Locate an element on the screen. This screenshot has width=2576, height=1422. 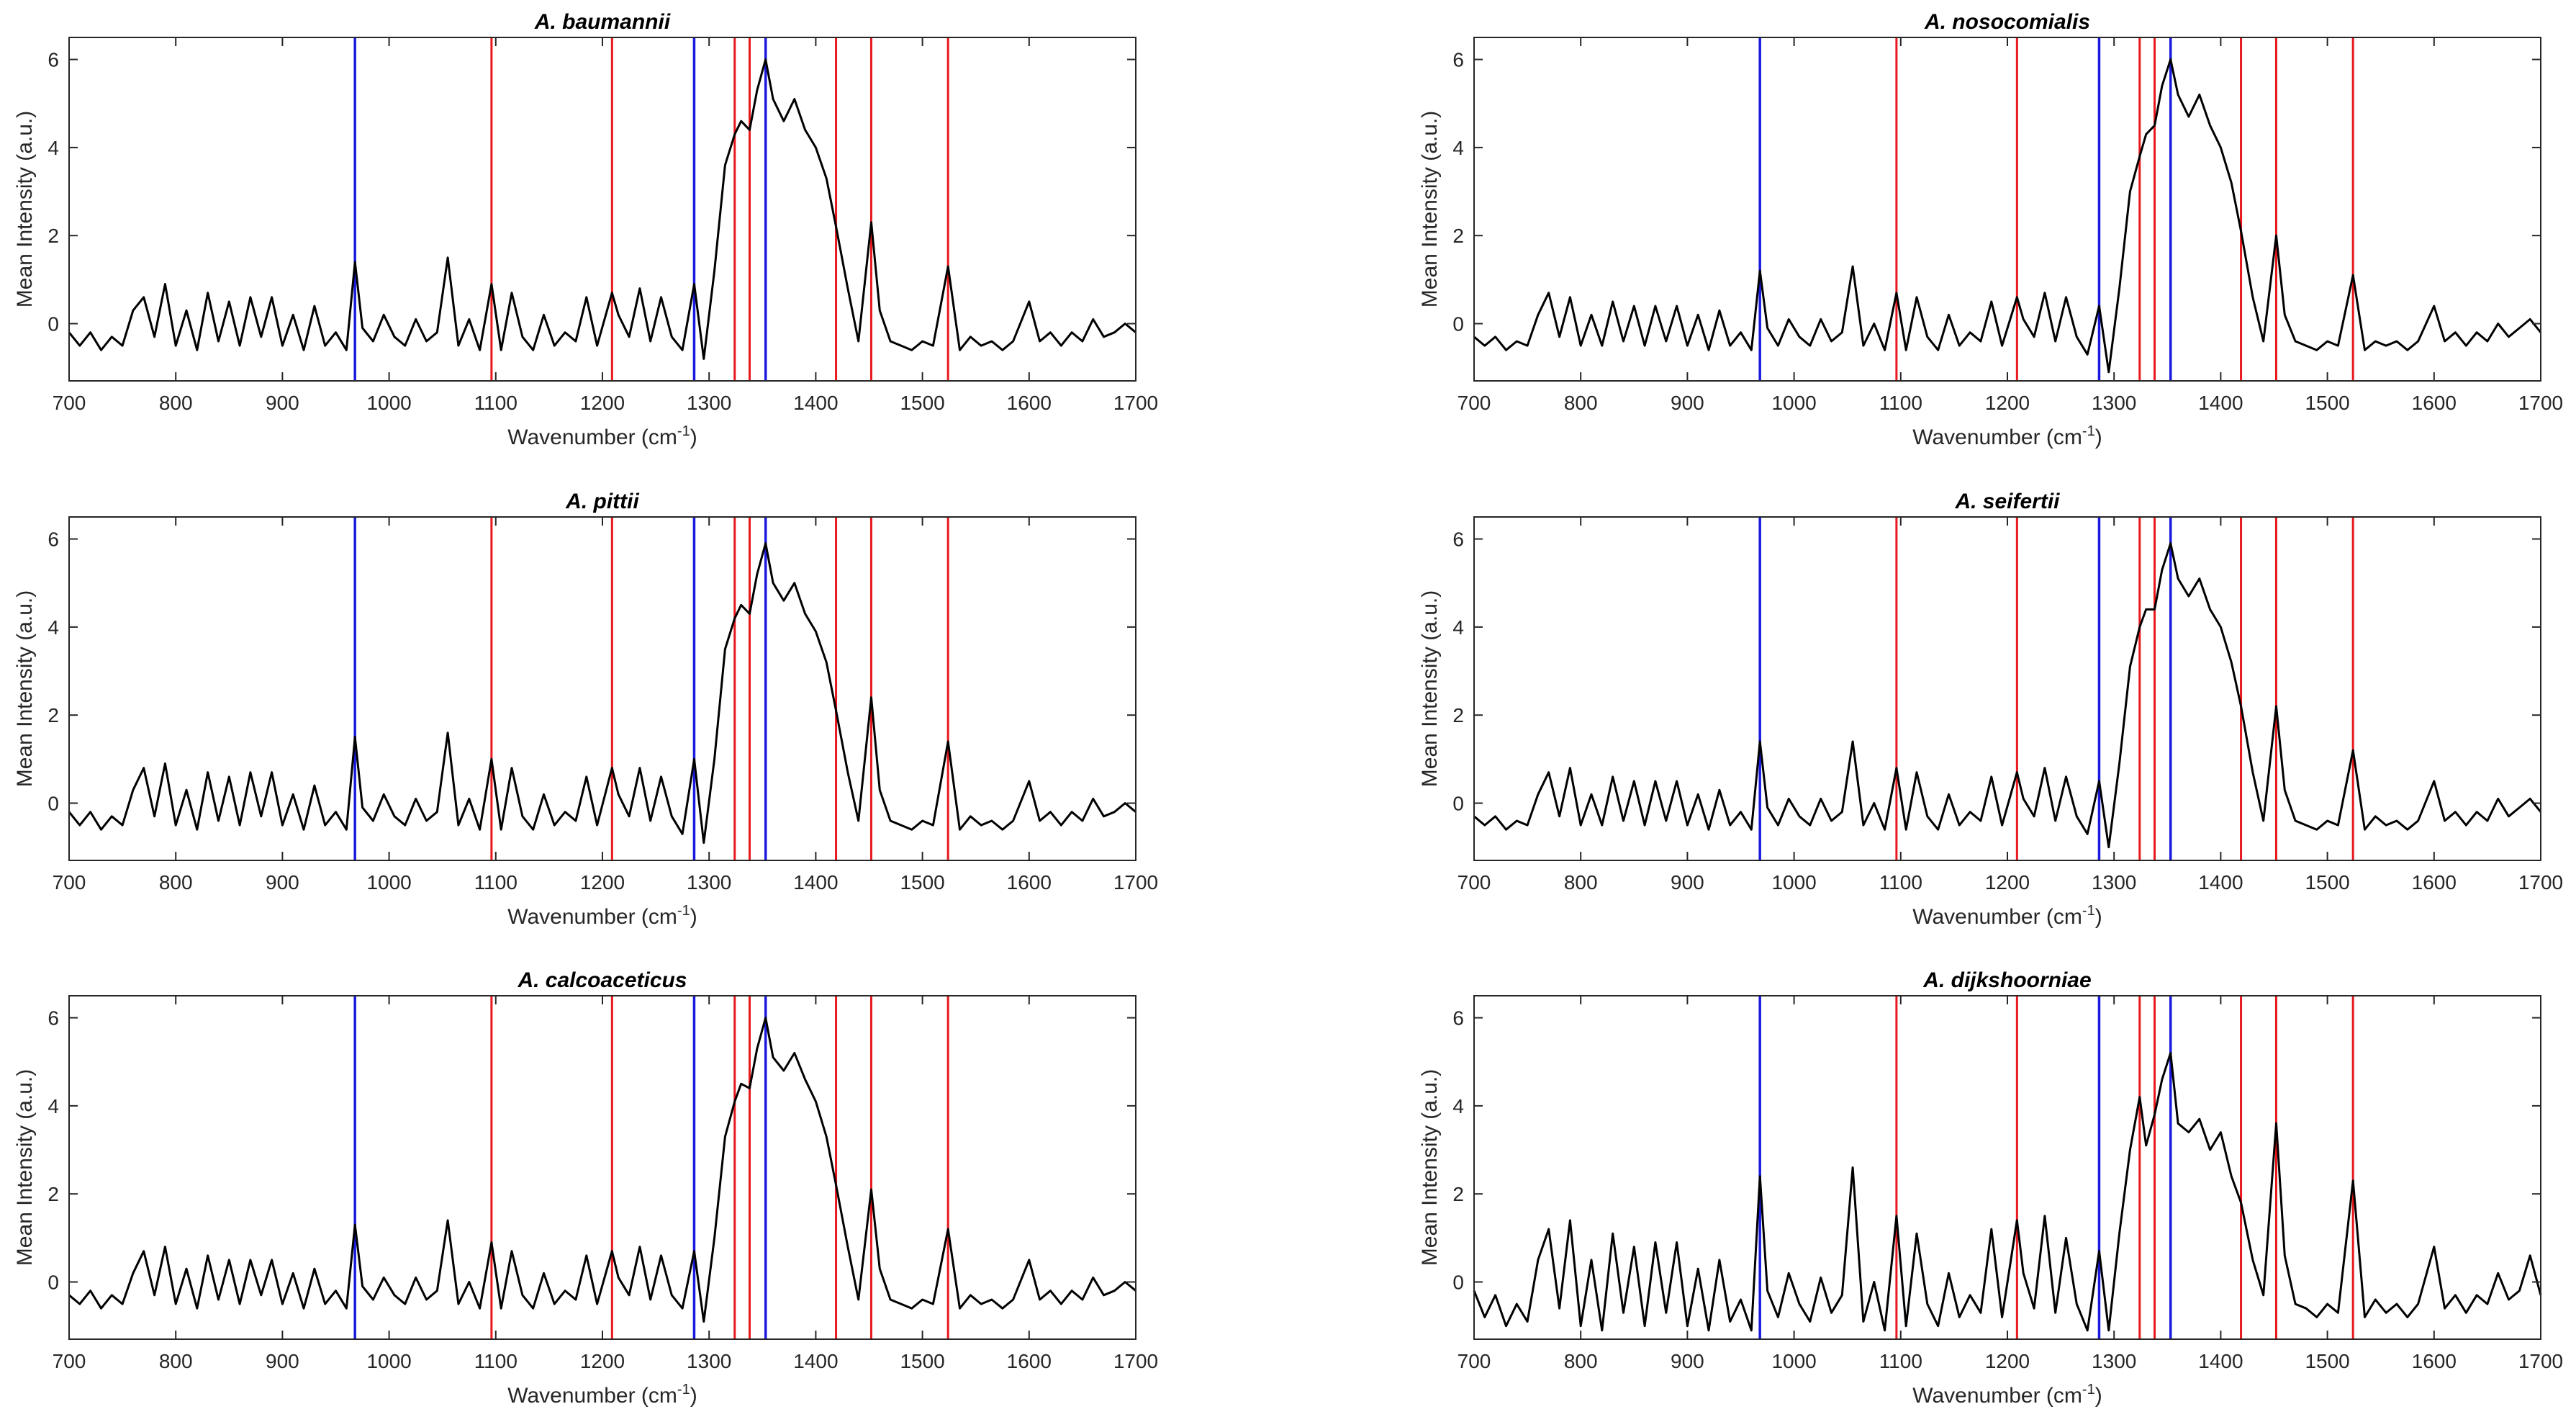
subplot-title: A. seifertii is located at coordinates (2007, 501).